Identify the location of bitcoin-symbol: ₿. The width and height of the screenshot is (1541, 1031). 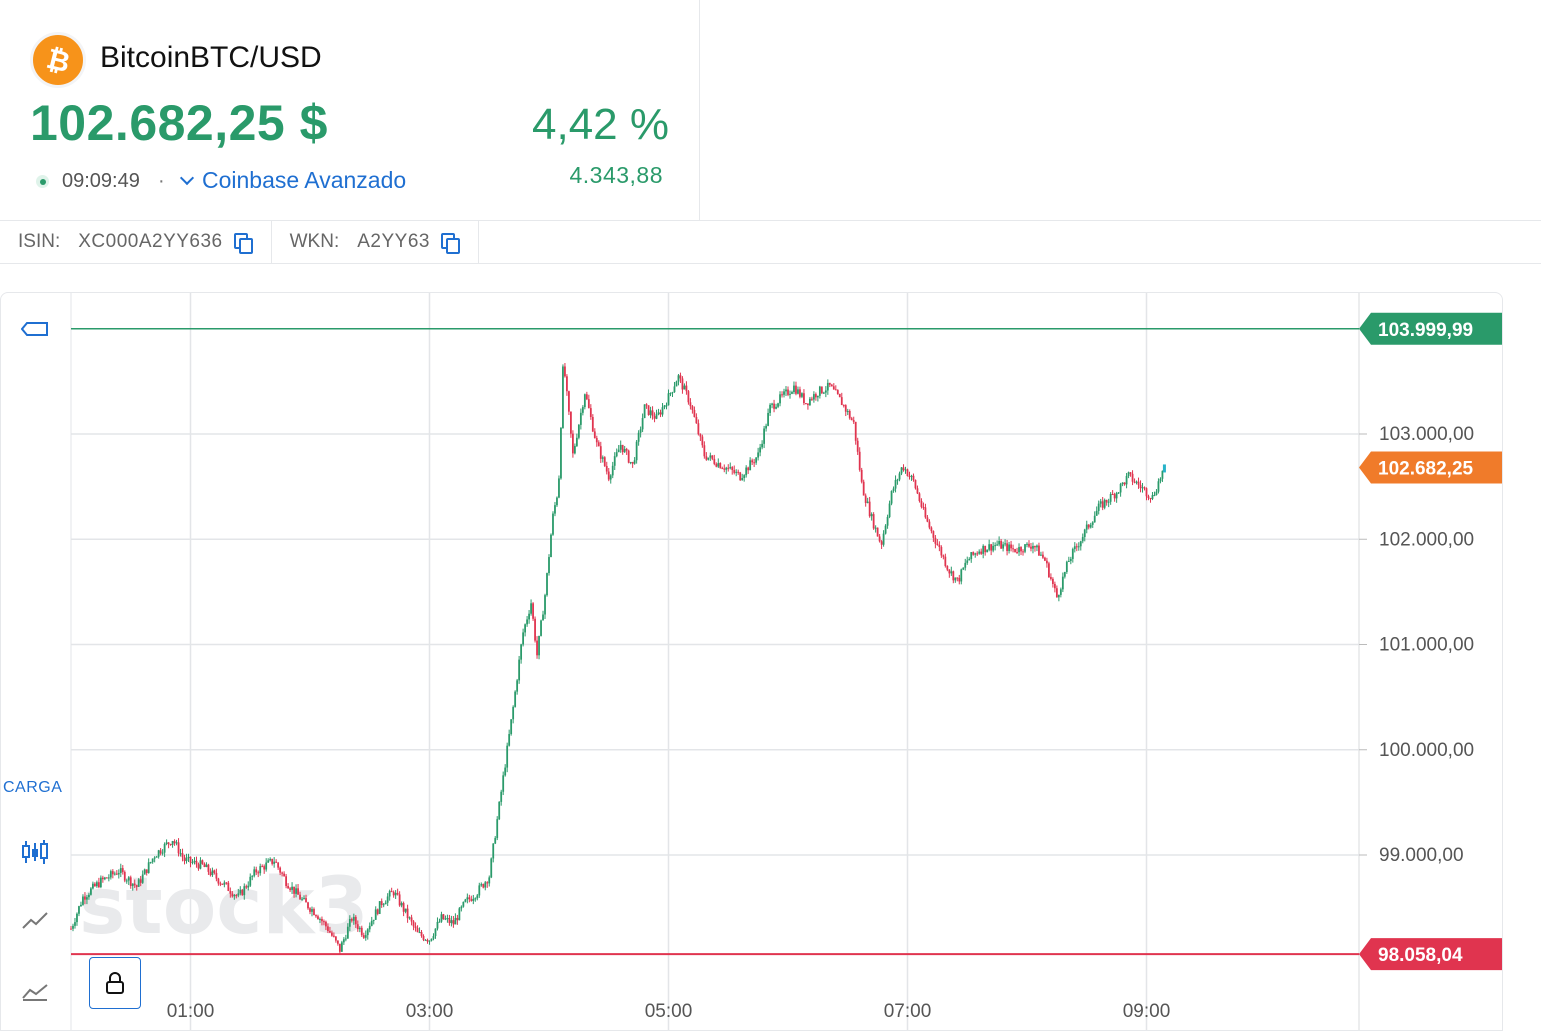
(58, 60).